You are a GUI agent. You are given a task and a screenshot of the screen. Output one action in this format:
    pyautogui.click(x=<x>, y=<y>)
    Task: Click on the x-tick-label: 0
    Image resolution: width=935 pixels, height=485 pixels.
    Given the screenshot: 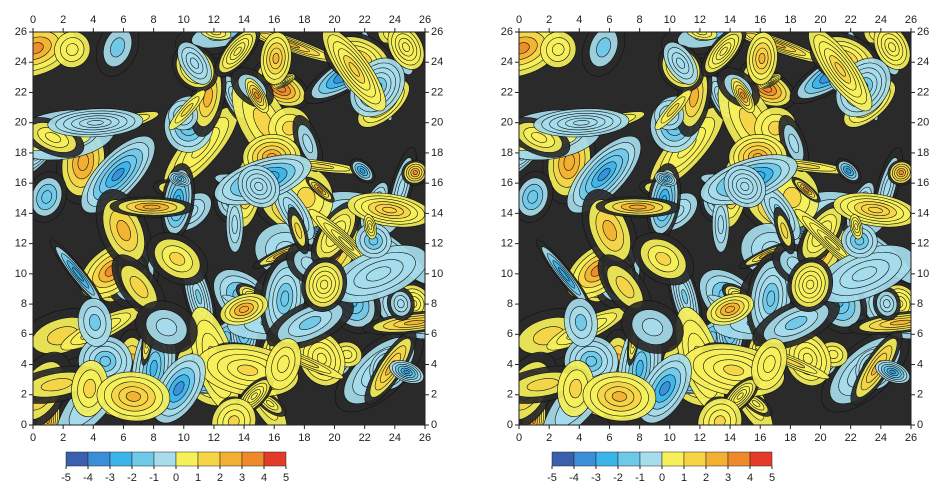 What is the action you would take?
    pyautogui.click(x=33, y=438)
    